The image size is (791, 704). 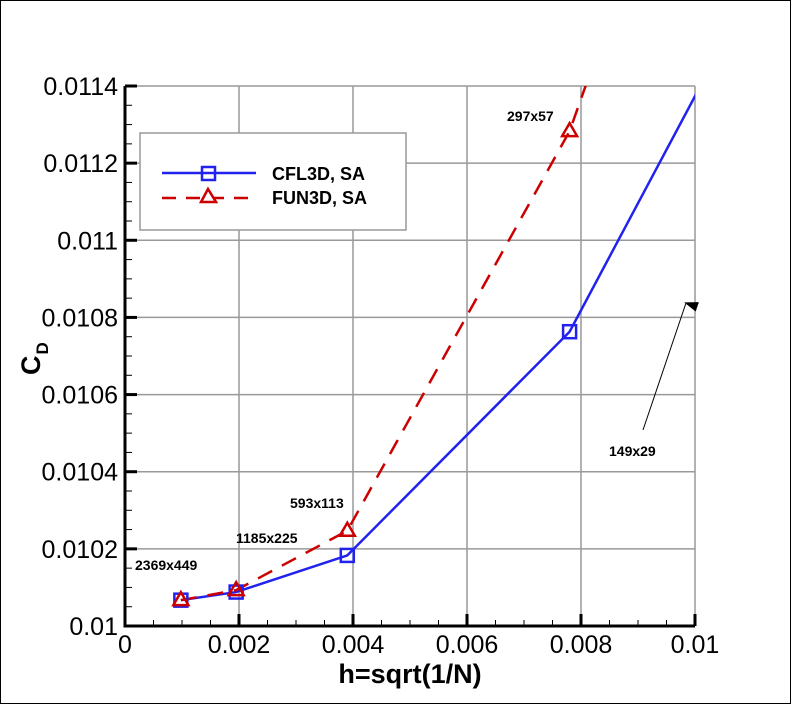 What do you see at coordinates (80, 473) in the screenshot?
I see `y-tick-label: 0.0104` at bounding box center [80, 473].